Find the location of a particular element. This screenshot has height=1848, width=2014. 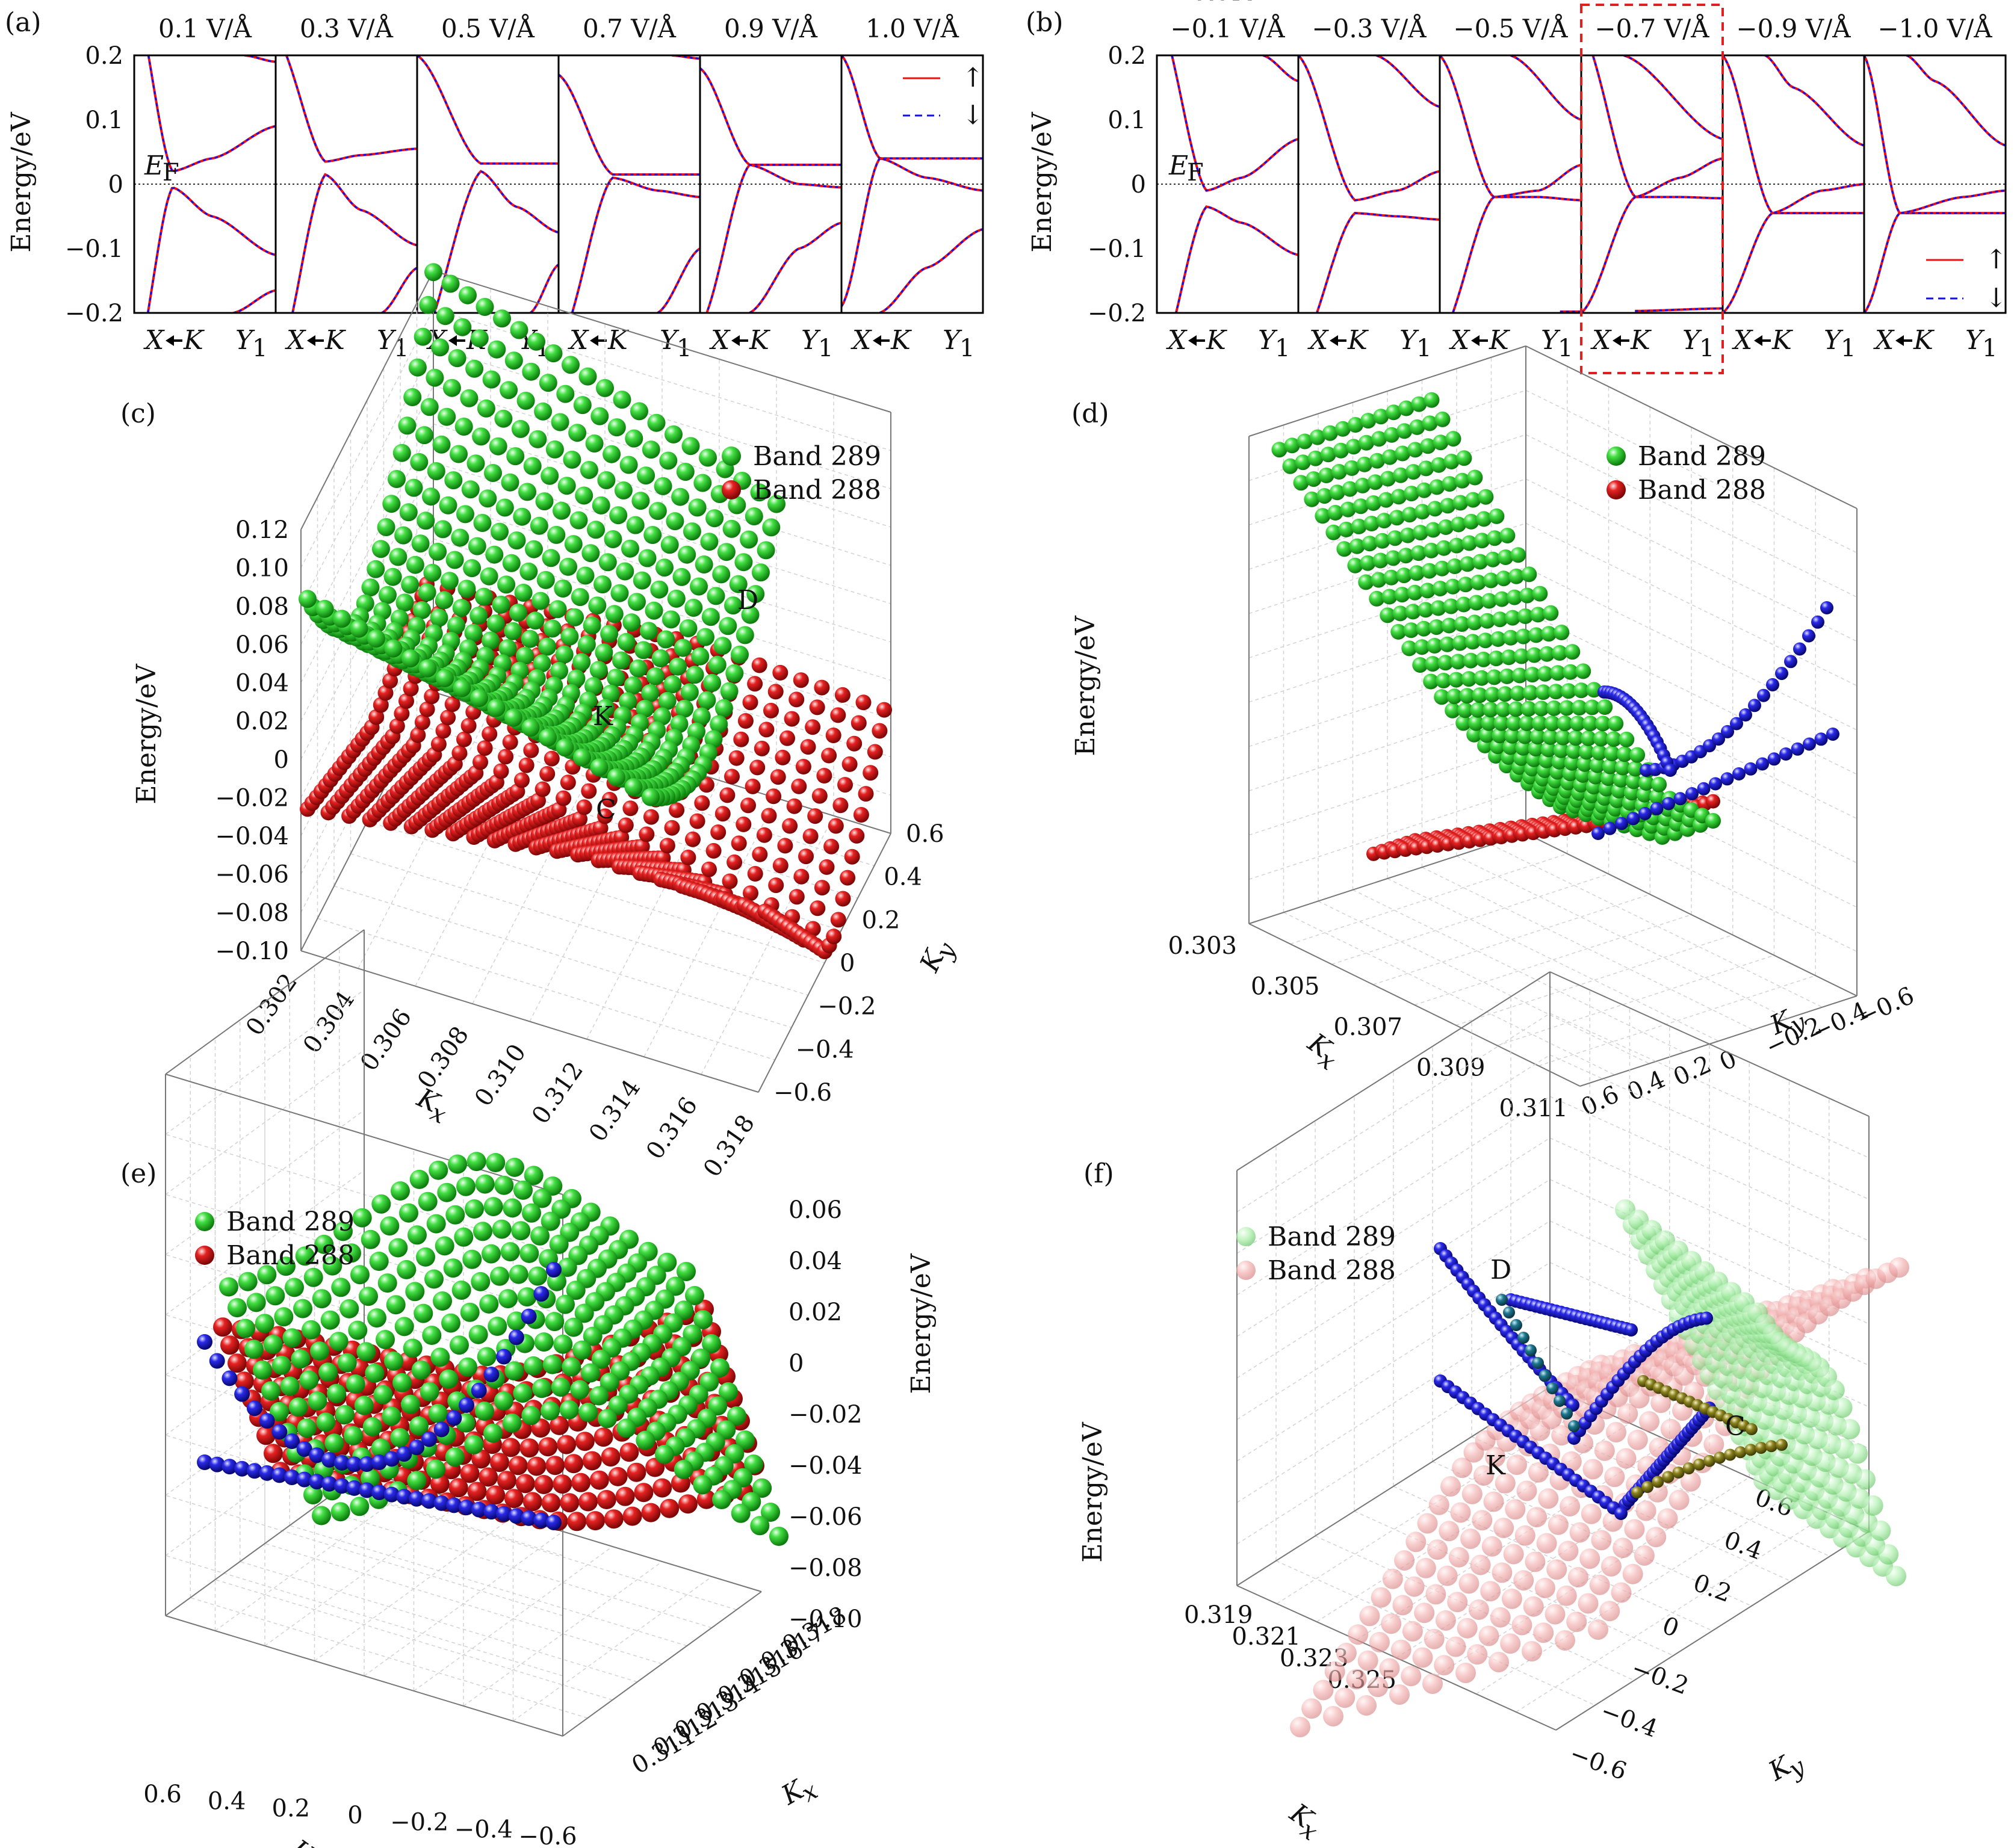

legend-label: Band 288 is located at coordinates (1332, 1270).